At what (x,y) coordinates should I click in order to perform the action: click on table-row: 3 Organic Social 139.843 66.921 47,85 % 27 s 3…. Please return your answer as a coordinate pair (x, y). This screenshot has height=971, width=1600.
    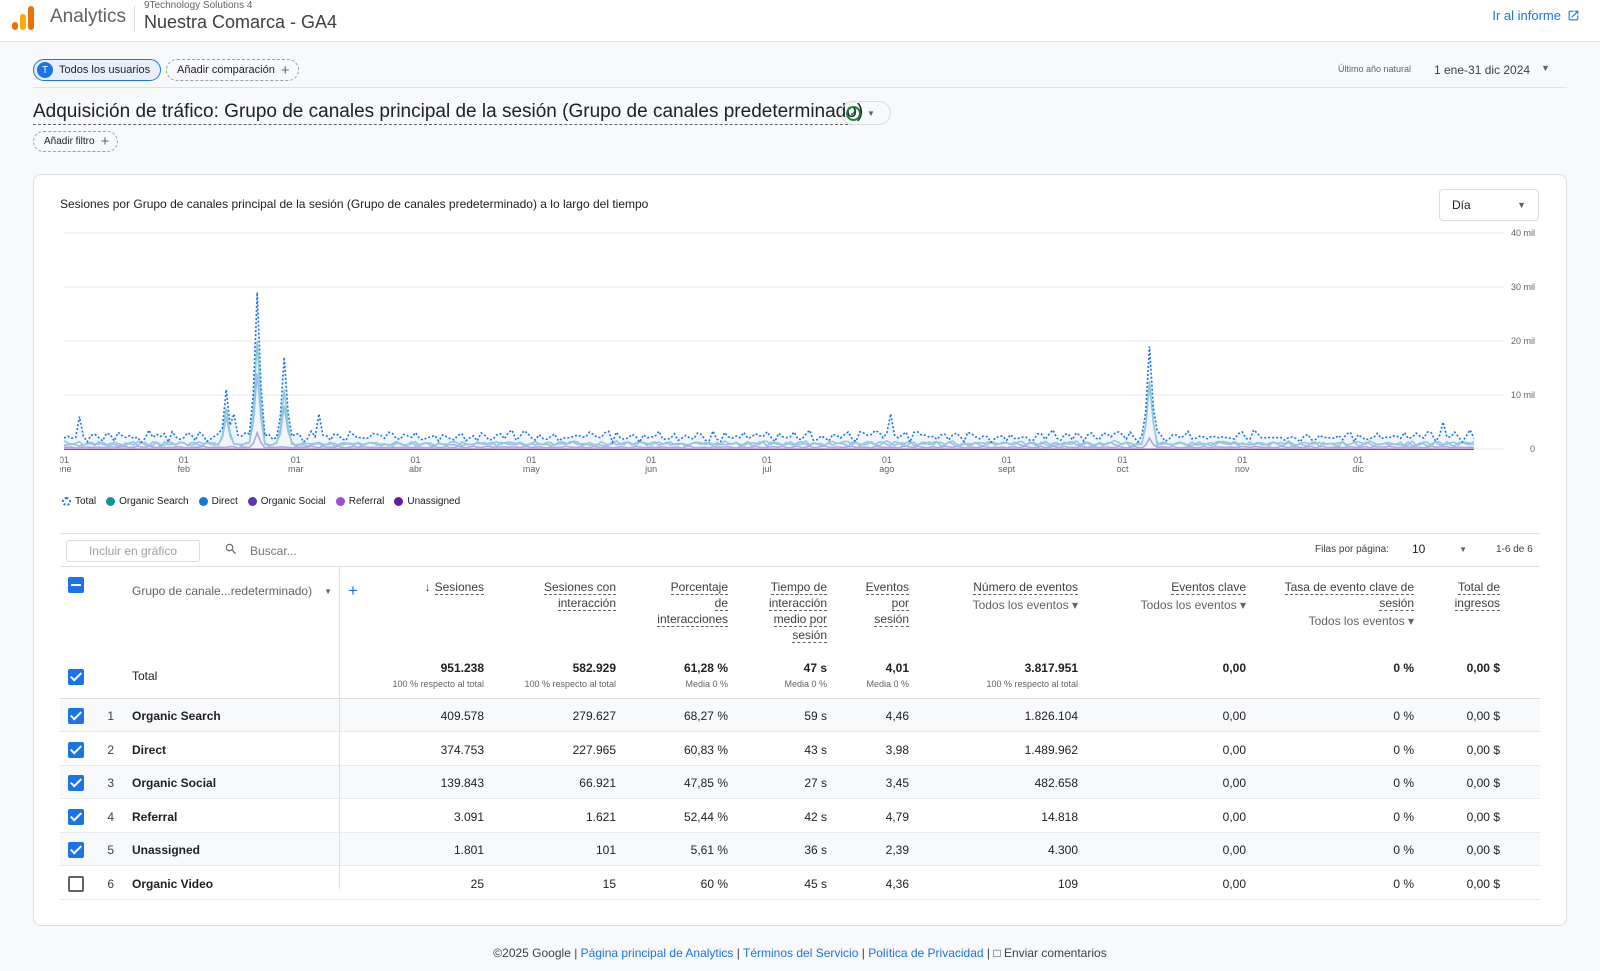
    Looking at the image, I should click on (800, 782).